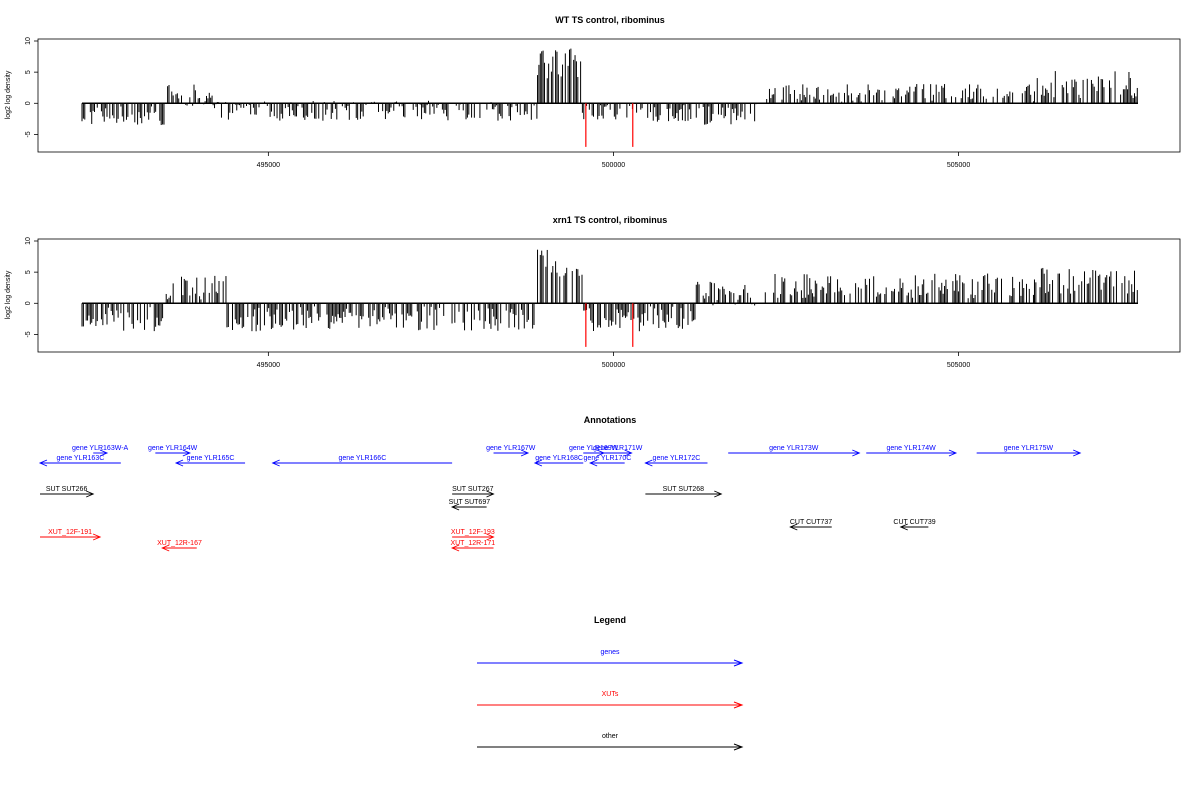  Describe the element at coordinates (794, 448) in the screenshot. I see `feature-label: gene YLR173W` at that location.